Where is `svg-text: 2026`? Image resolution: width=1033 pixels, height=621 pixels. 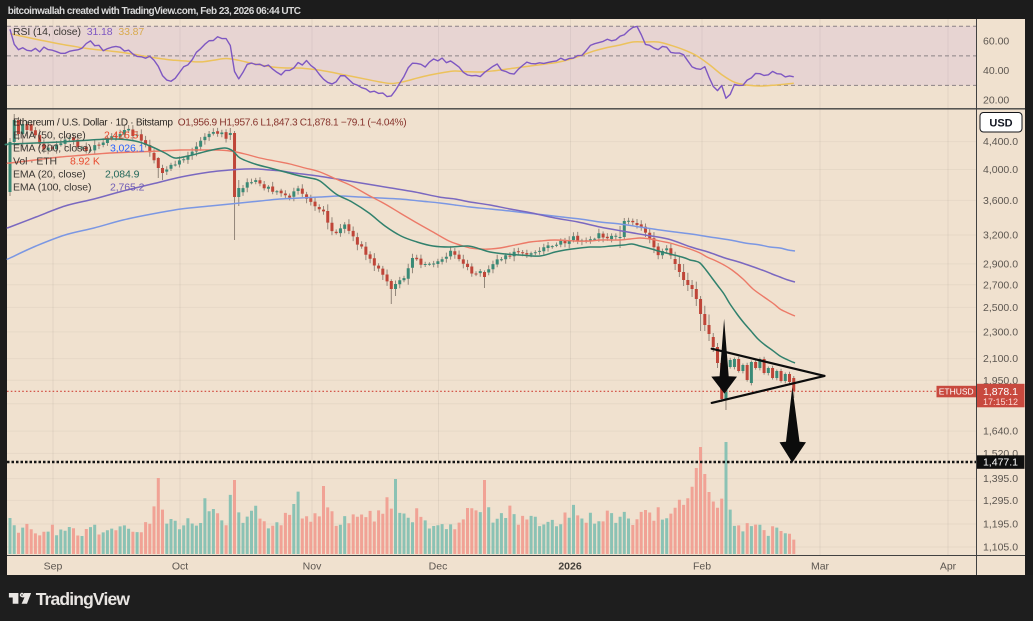 svg-text: 2026 is located at coordinates (570, 567).